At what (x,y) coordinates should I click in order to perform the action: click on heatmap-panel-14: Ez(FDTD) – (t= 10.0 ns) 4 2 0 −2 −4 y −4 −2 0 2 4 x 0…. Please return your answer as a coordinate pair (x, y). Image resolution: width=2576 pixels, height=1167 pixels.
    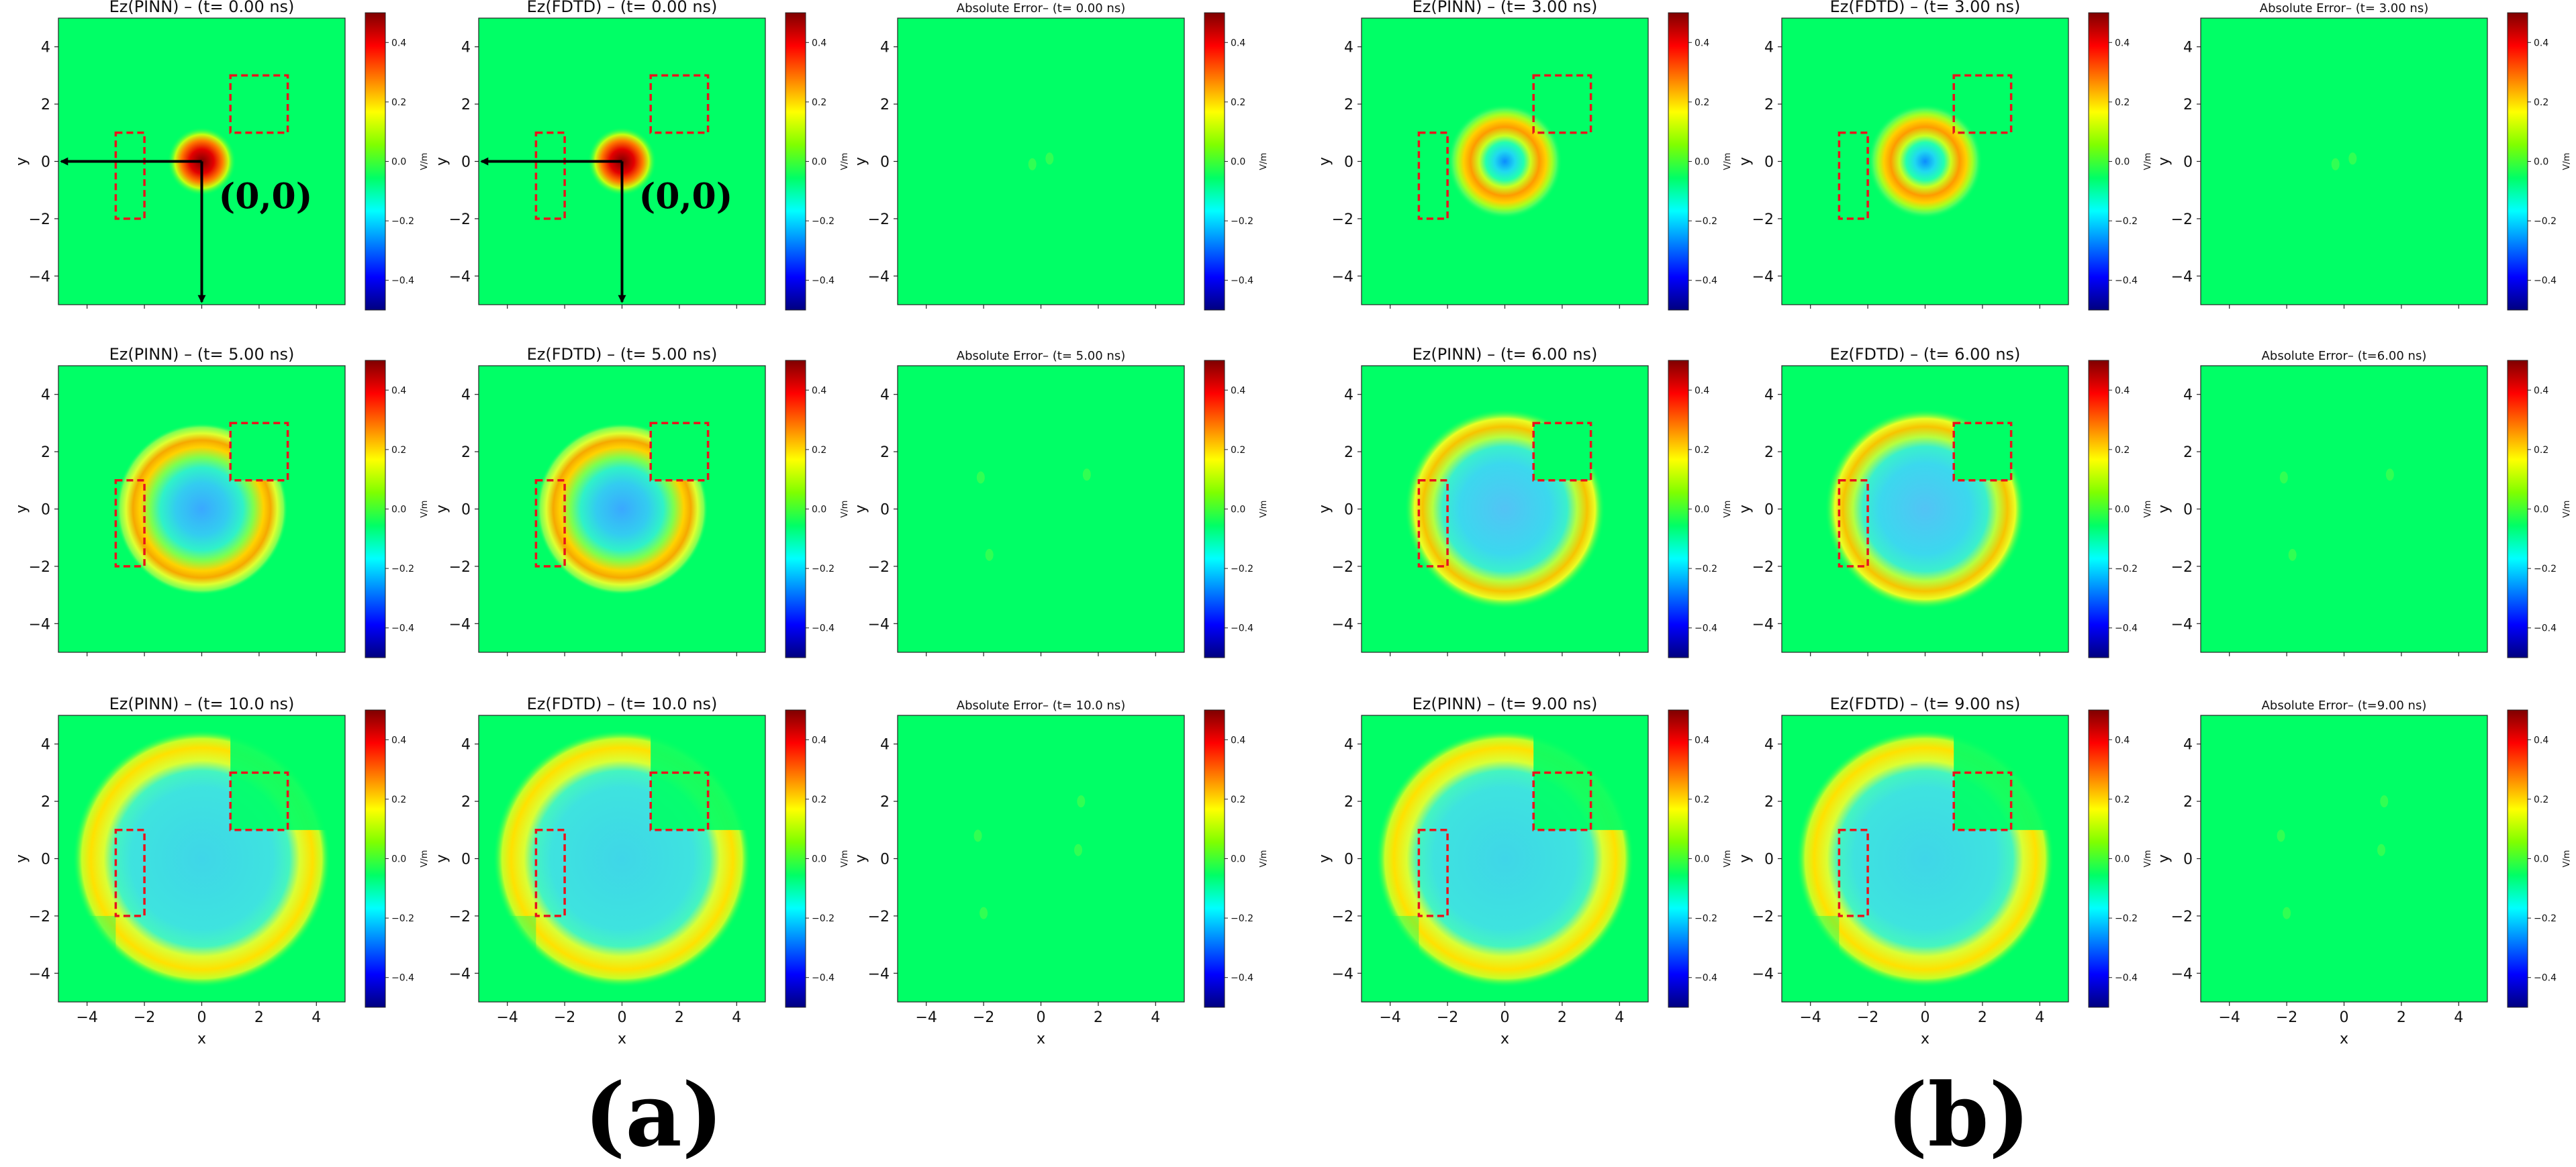
    Looking at the image, I should click on (642, 871).